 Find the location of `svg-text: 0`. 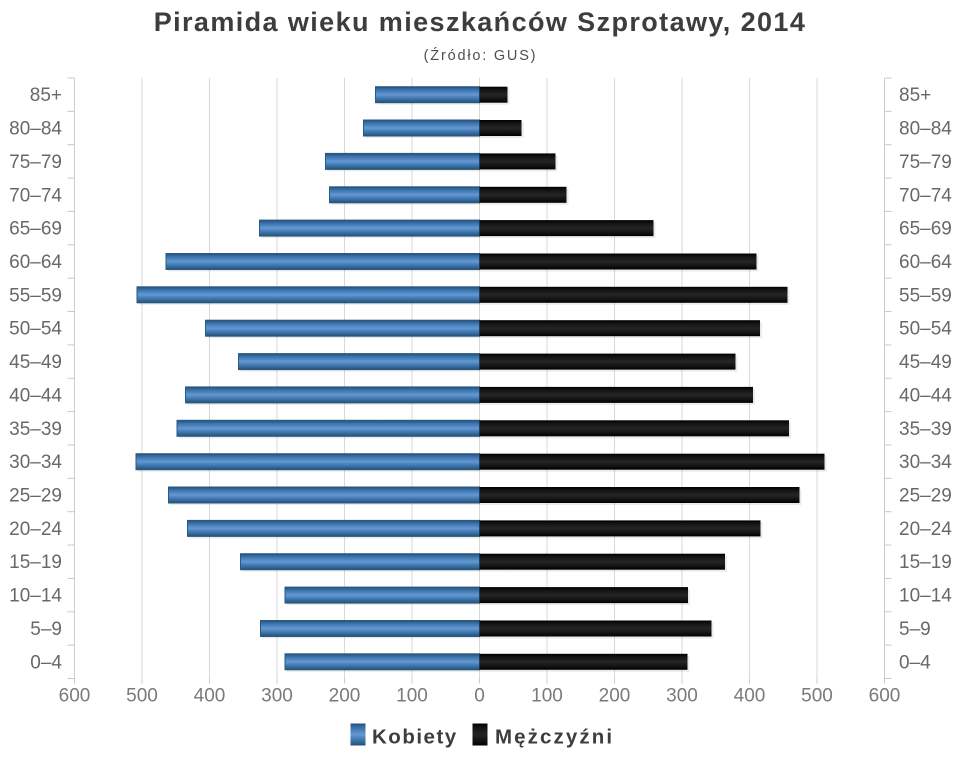

svg-text: 0 is located at coordinates (479, 696).